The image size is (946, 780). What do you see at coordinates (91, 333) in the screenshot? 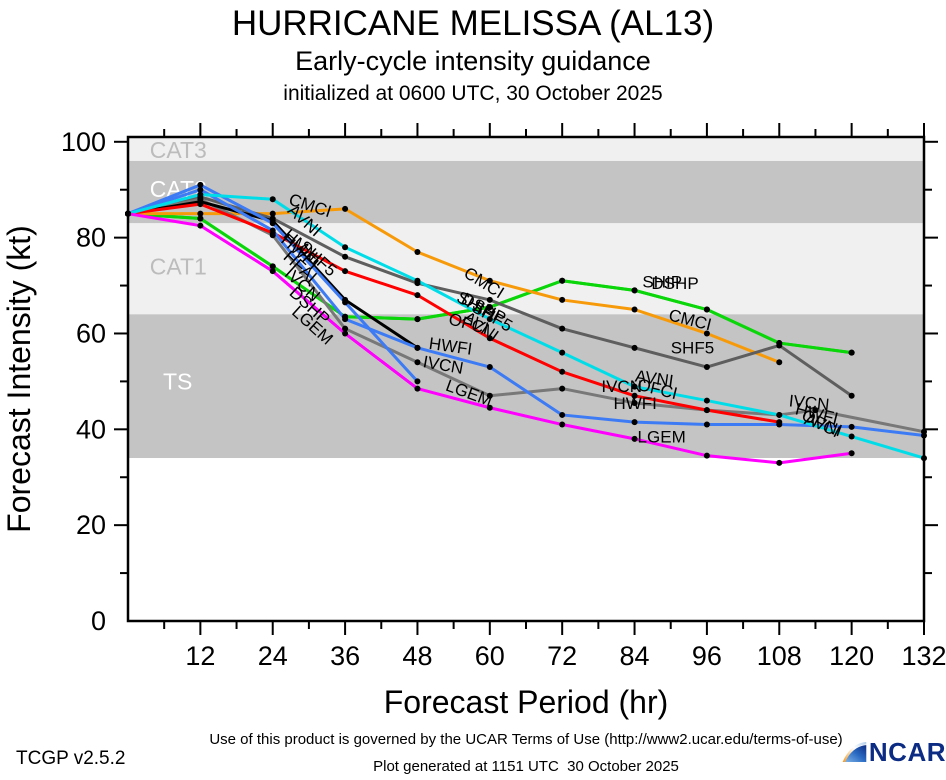
I see `y-tick-label: 60` at bounding box center [91, 333].